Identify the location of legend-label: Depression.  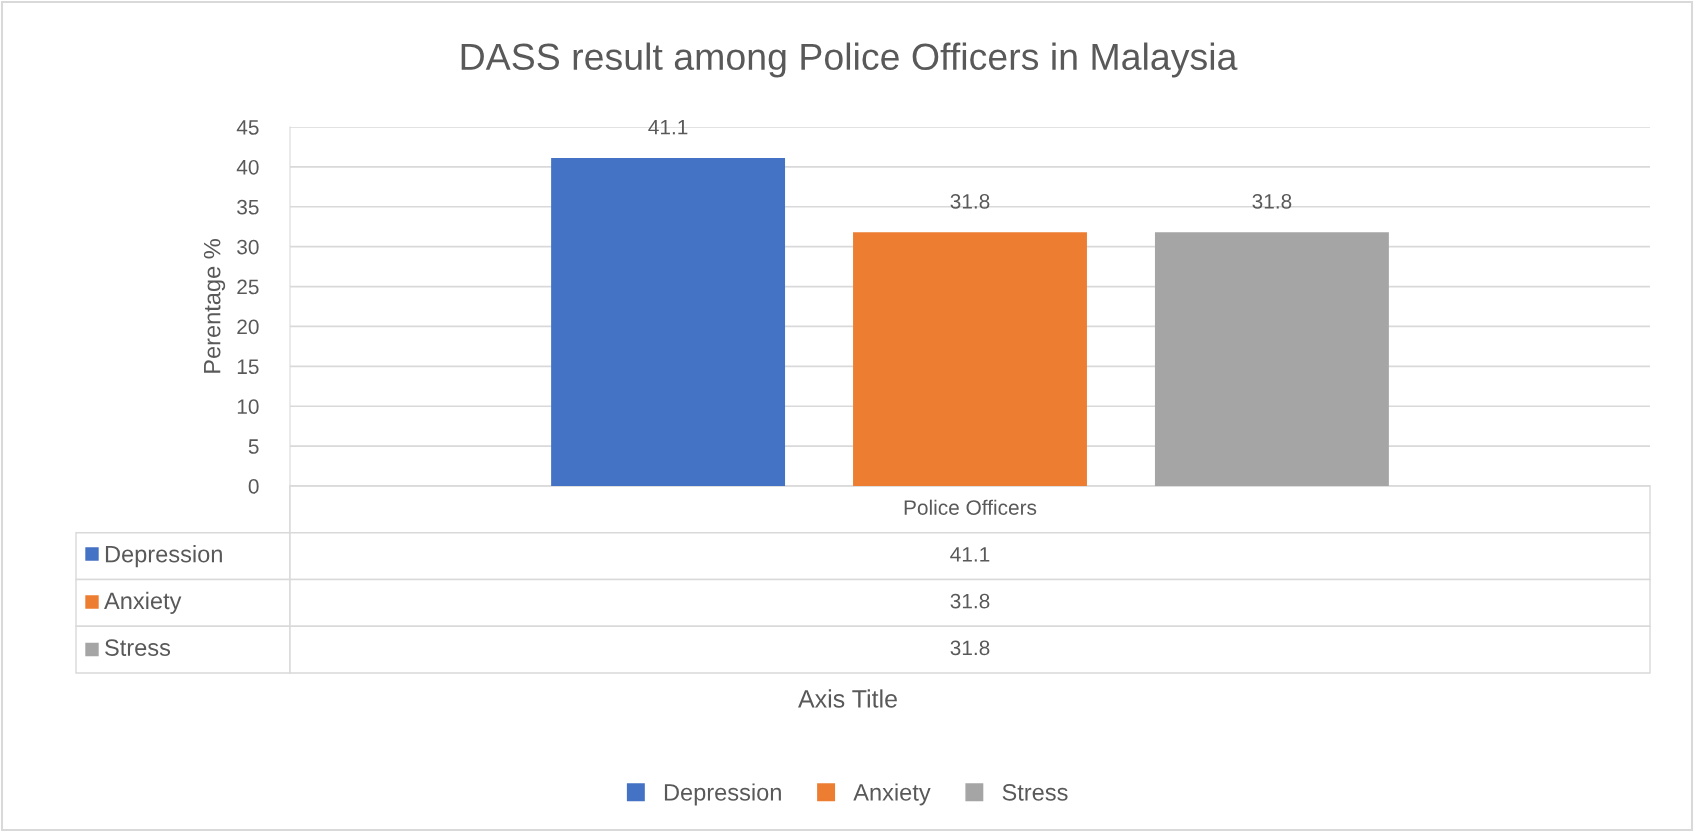
(722, 794).